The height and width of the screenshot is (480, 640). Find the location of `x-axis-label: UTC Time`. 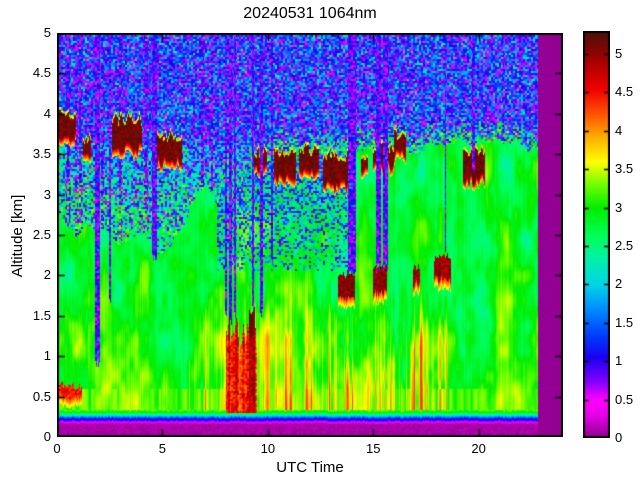

x-axis-label: UTC Time is located at coordinates (310, 467).